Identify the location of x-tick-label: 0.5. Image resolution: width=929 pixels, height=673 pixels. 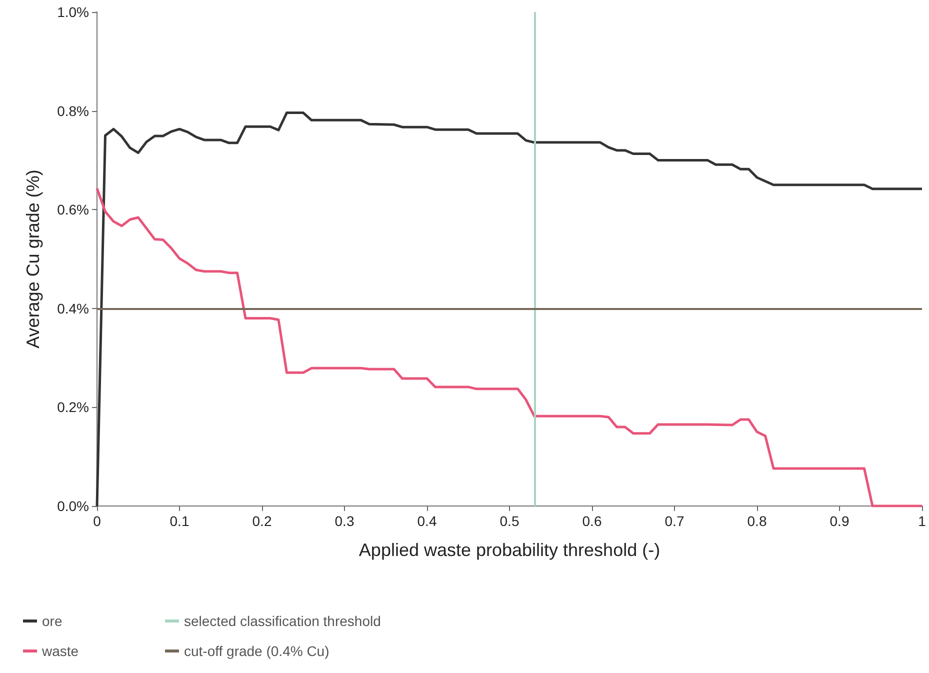
(510, 521).